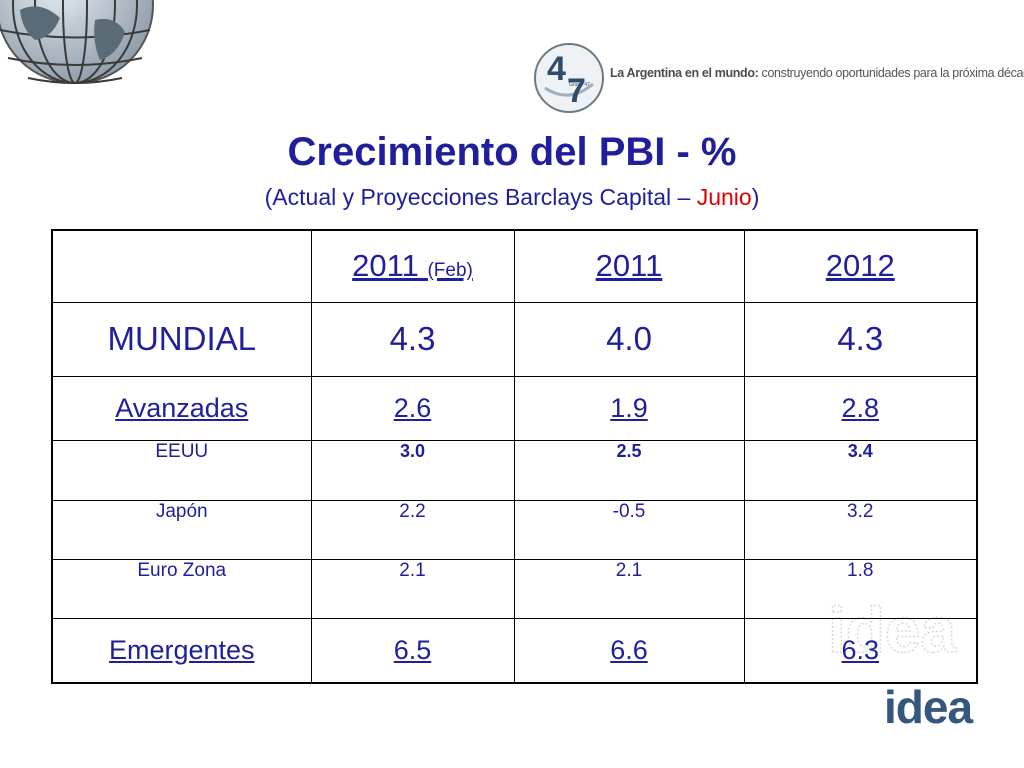  I want to click on table-row-eeuu: EEUU 3.0 2.5 3.4, so click(514, 470).